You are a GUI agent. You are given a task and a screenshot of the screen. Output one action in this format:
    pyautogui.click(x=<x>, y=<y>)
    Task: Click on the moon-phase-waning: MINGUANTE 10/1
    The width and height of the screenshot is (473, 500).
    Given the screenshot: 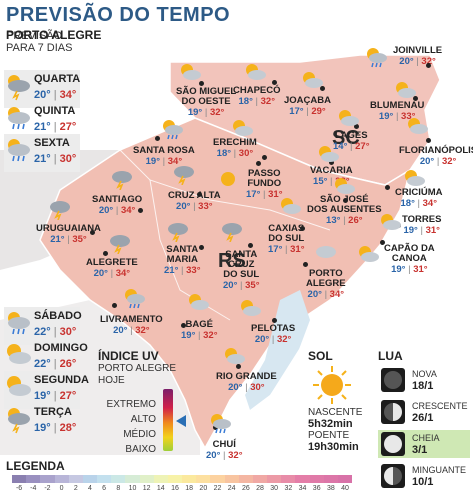 What is the action you would take?
    pyautogui.click(x=424, y=476)
    